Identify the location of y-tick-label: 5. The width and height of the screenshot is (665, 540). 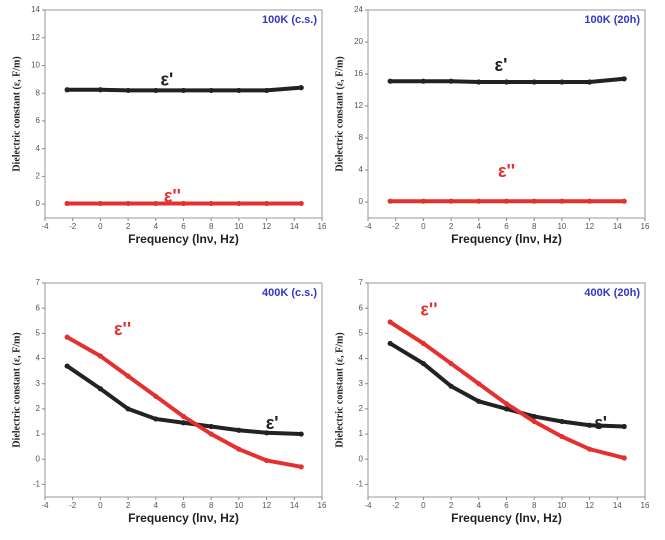
(361, 332).